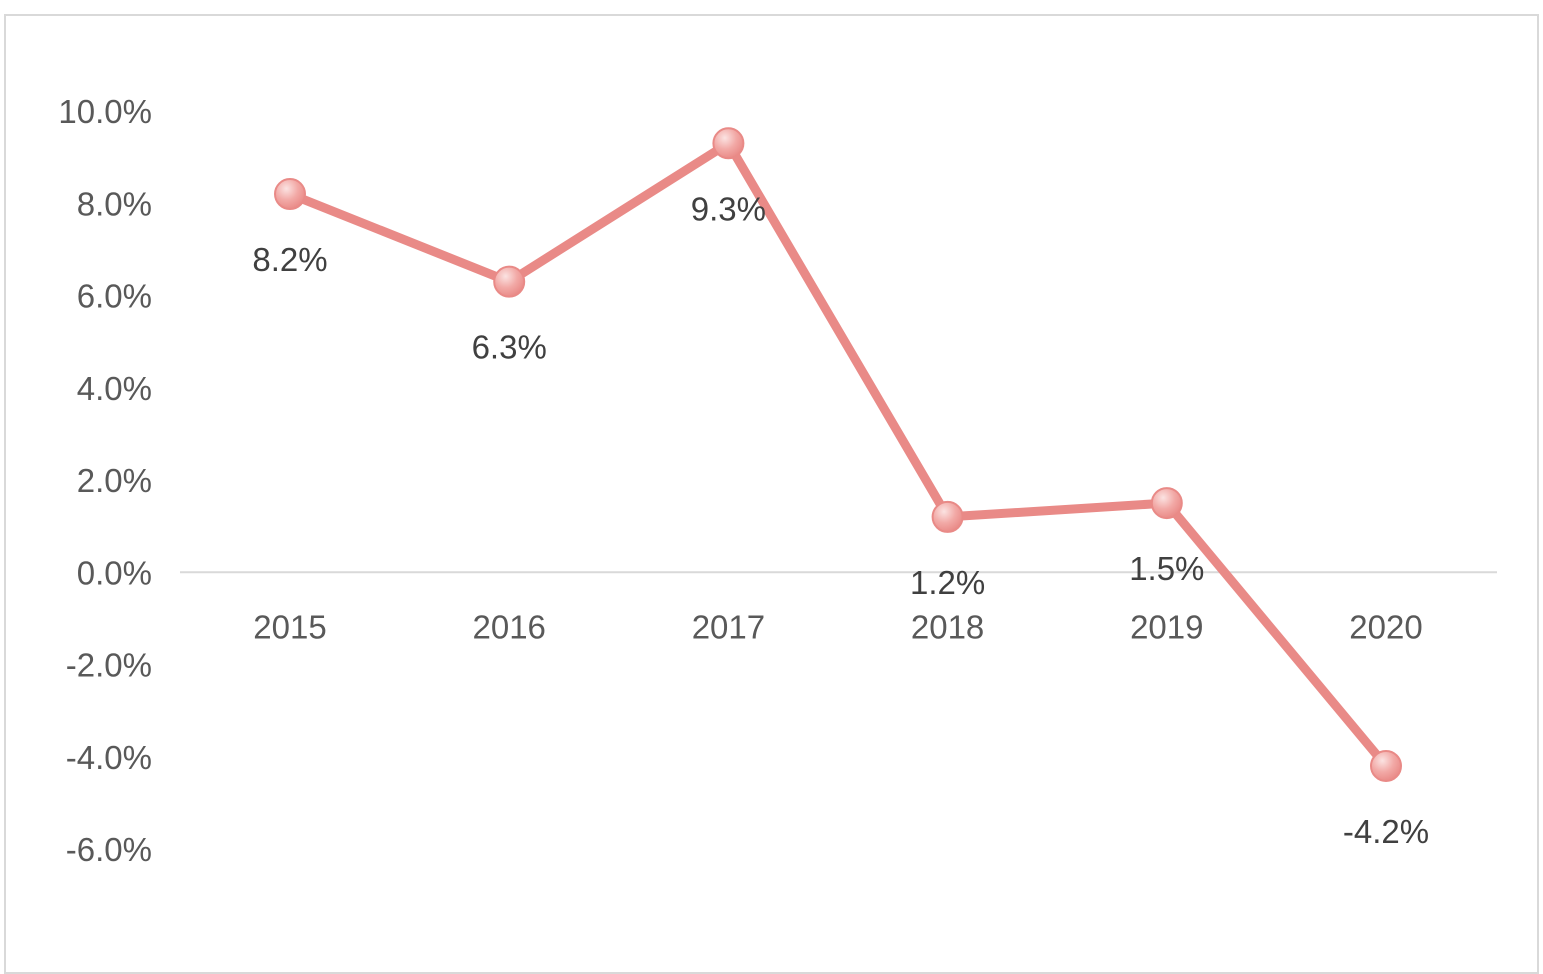 The height and width of the screenshot is (974, 1543). What do you see at coordinates (109, 665) in the screenshot?
I see `y-tick-label: -2.0%` at bounding box center [109, 665].